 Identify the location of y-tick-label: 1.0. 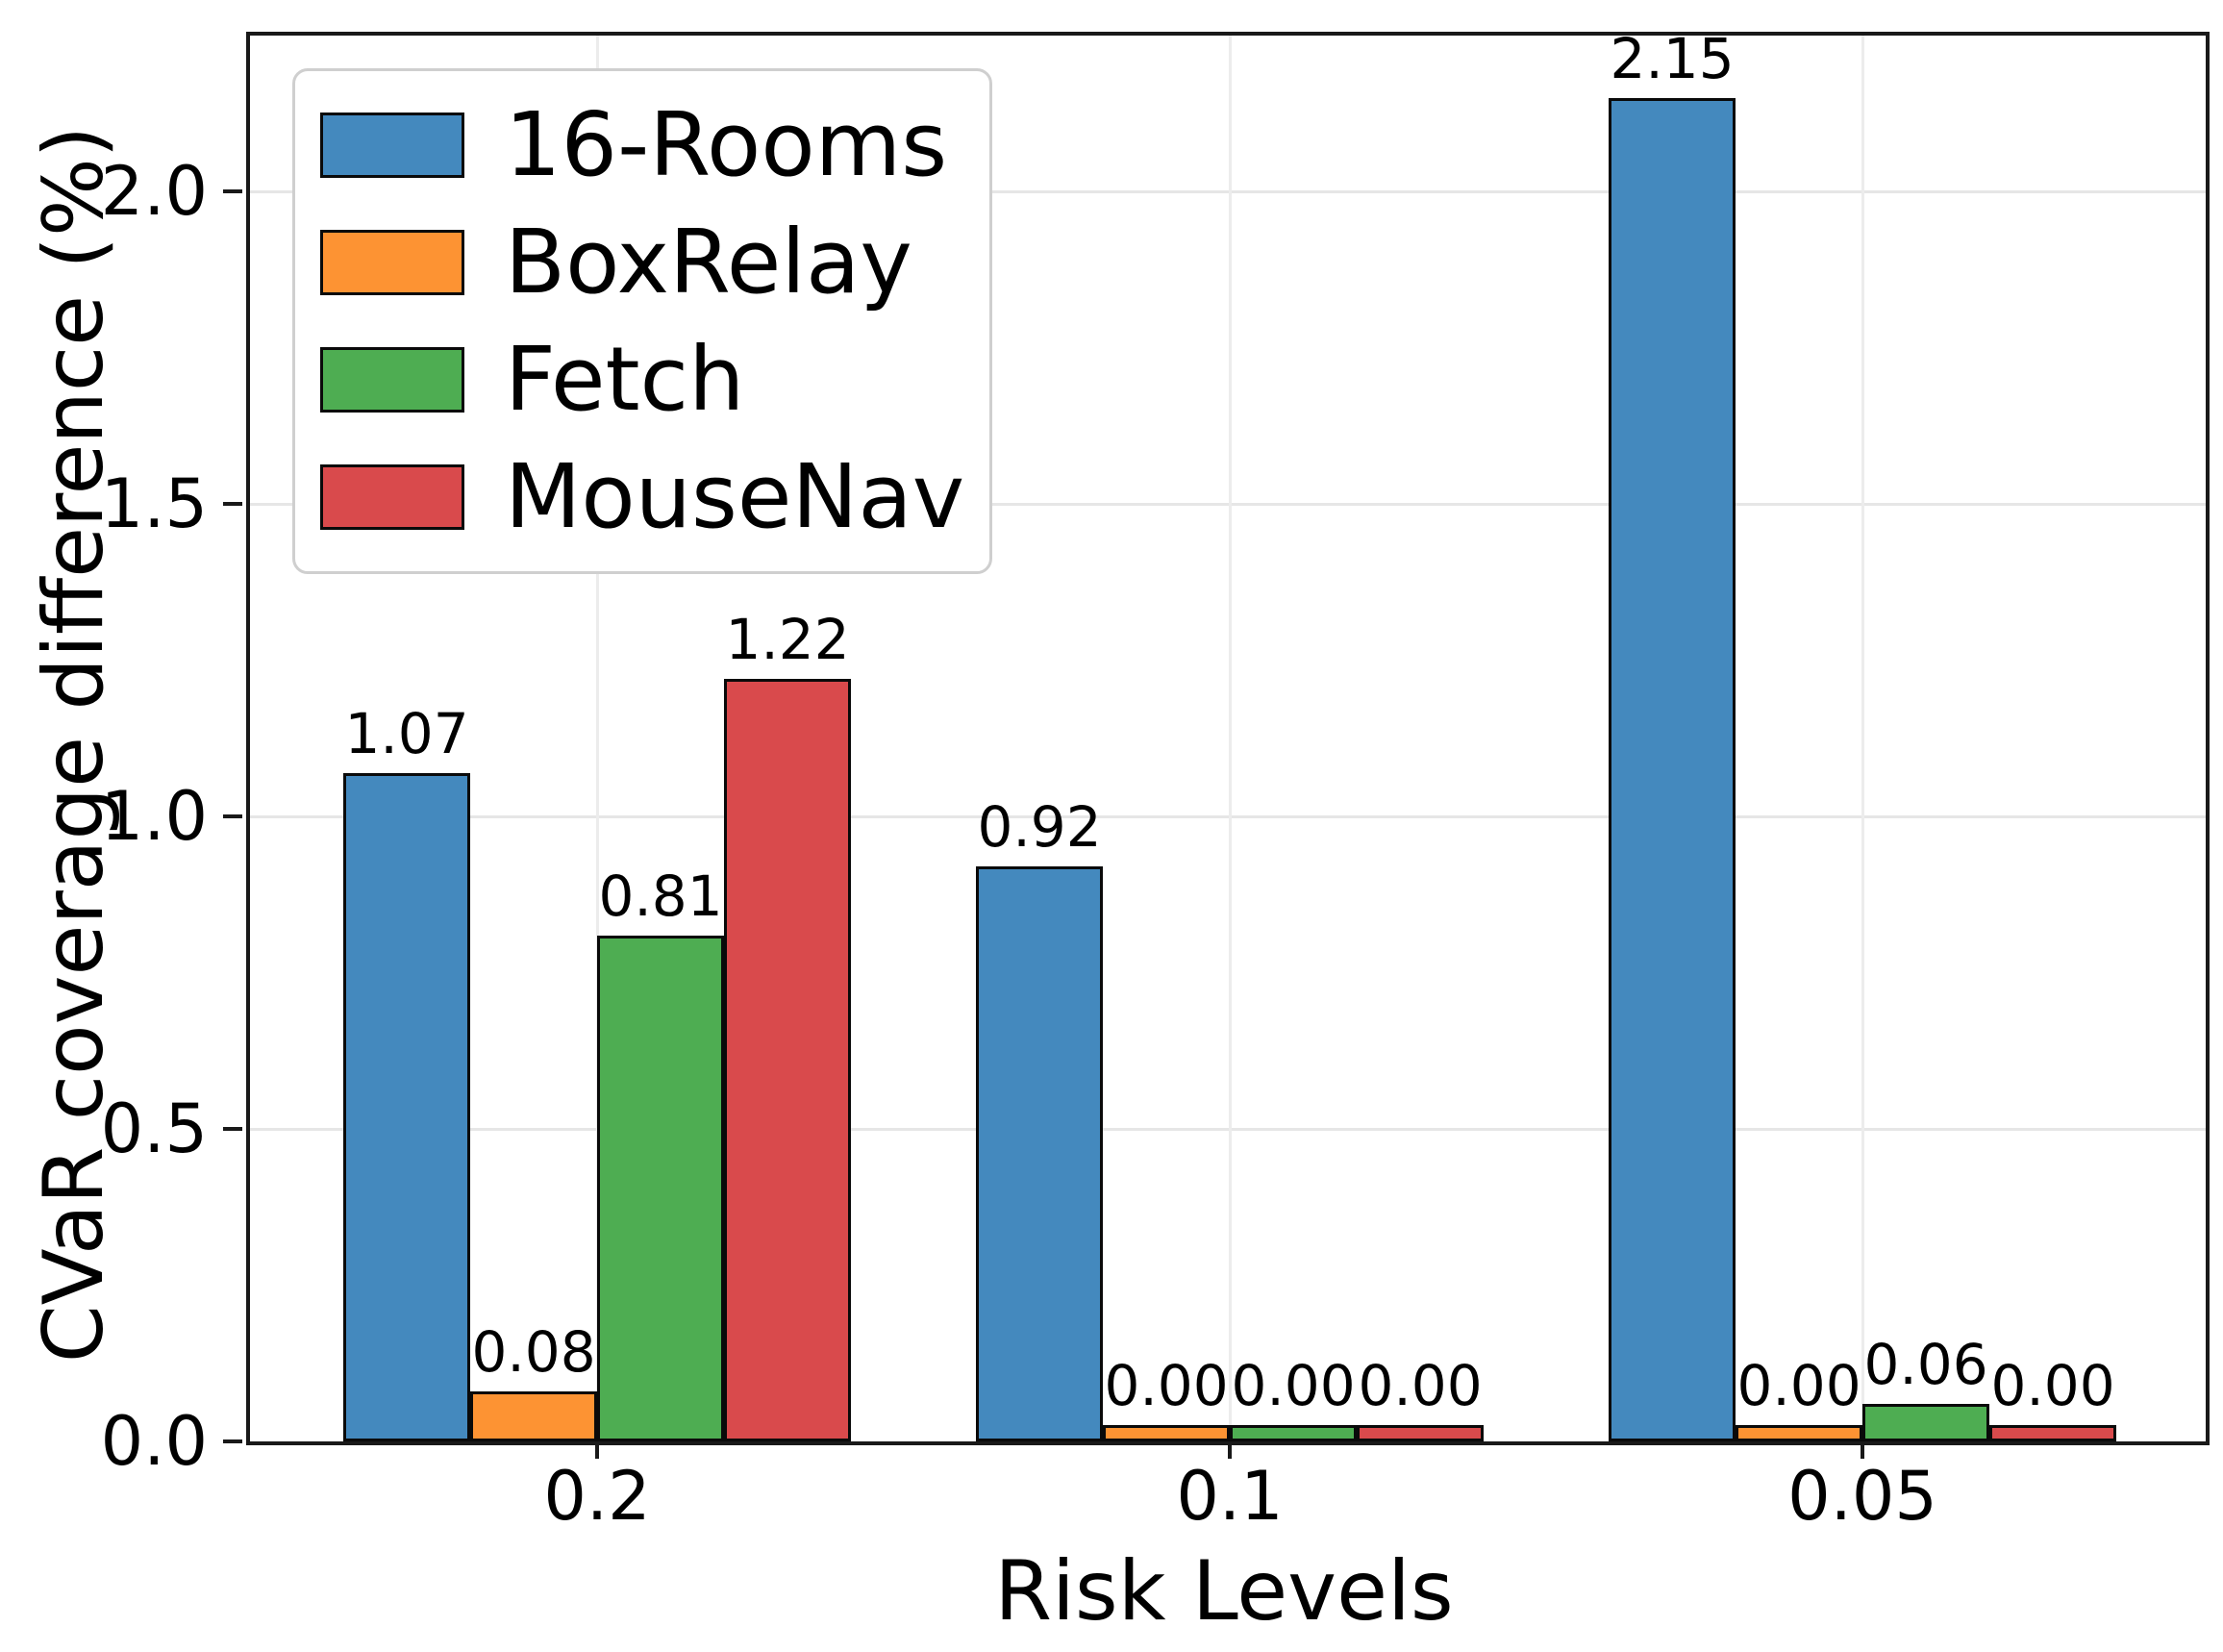
(154, 817).